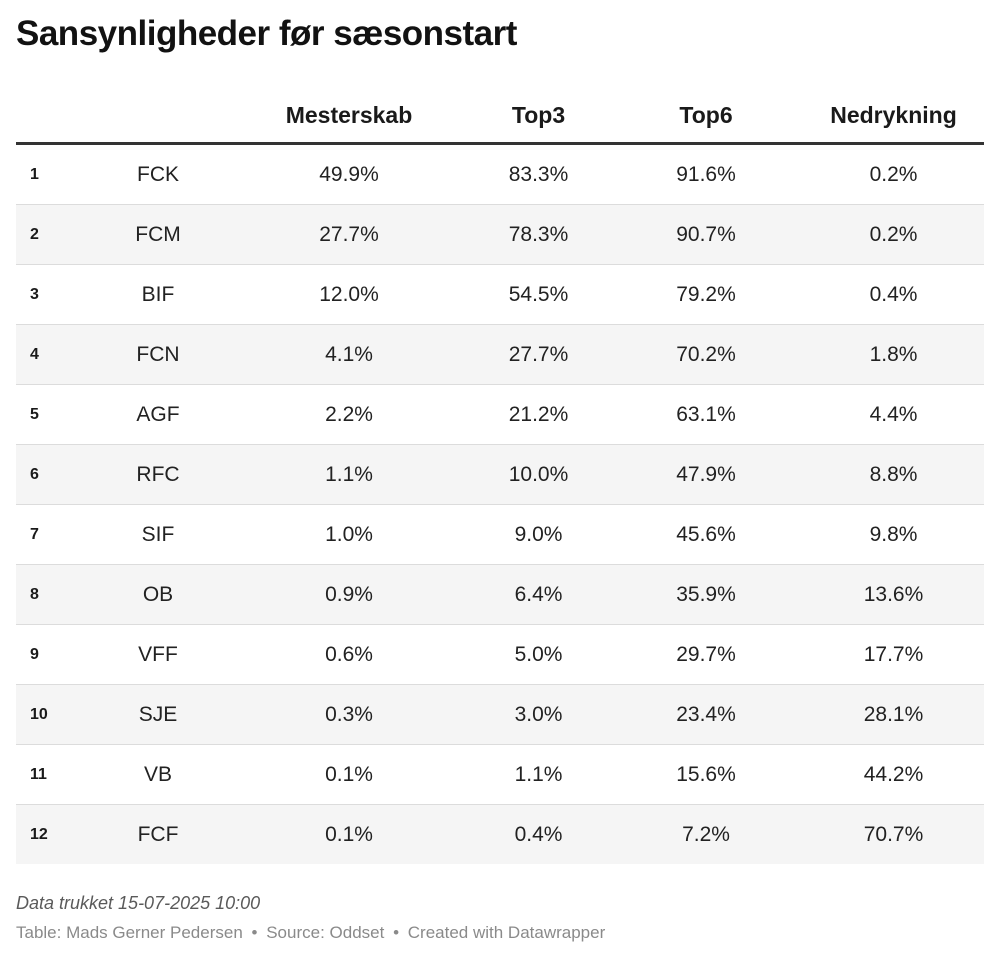 The image size is (1000, 961). Describe the element at coordinates (34, 354) in the screenshot. I see `rank-cell: 4` at that location.